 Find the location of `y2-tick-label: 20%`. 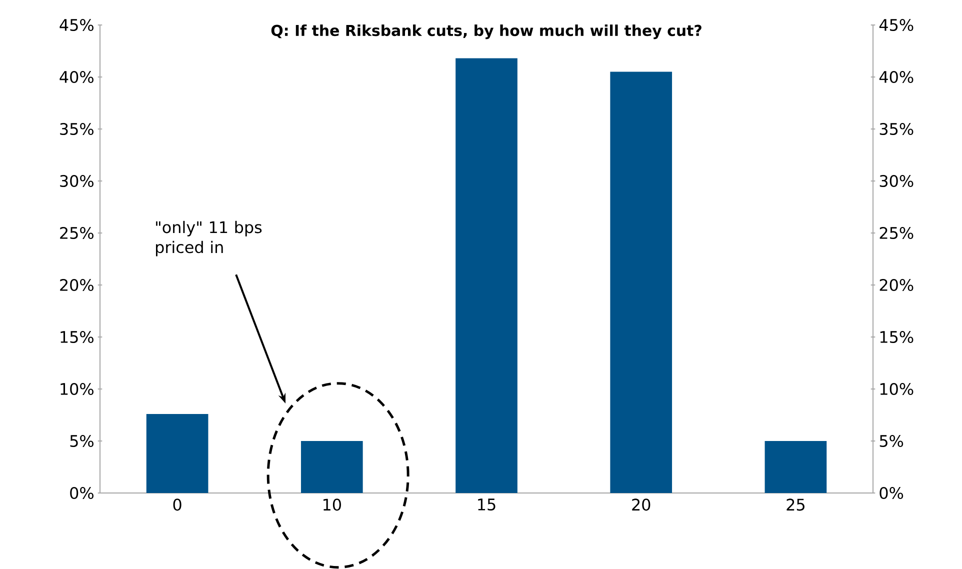

y2-tick-label: 20% is located at coordinates (77, 285).